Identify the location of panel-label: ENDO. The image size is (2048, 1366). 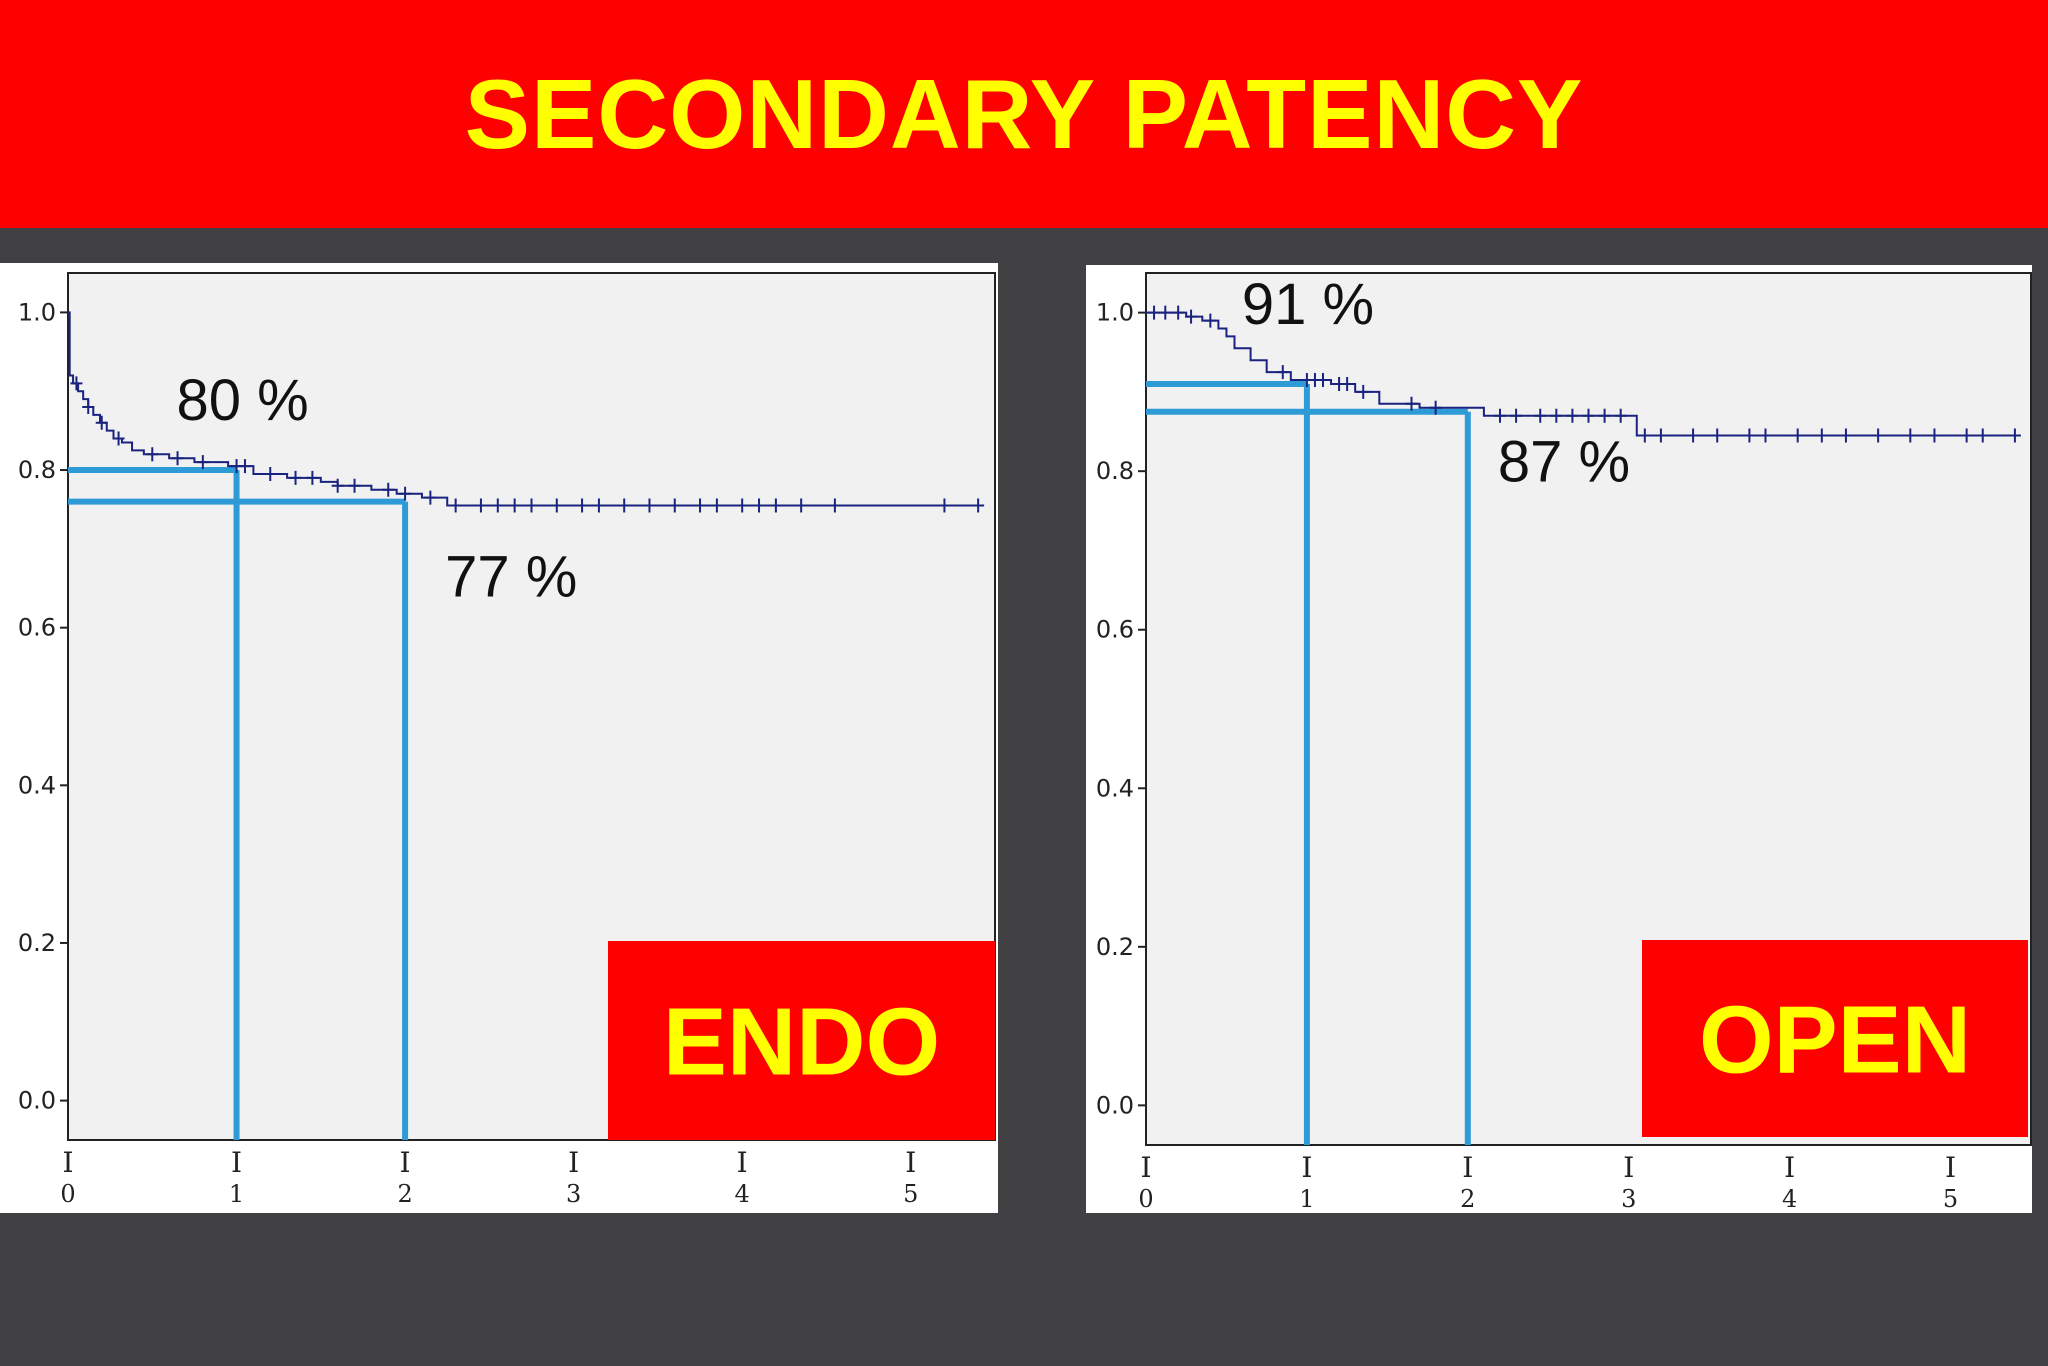
(801, 1042).